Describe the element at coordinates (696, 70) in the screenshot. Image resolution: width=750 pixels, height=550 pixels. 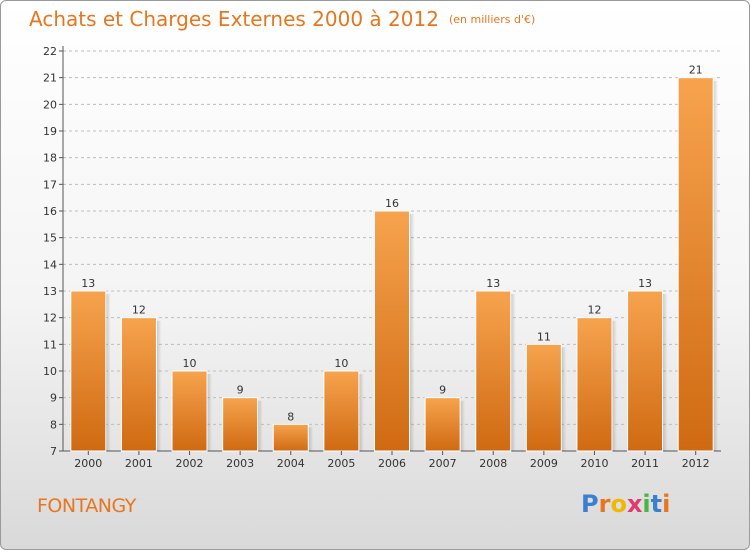
I see `bar-value-label: 21` at that location.